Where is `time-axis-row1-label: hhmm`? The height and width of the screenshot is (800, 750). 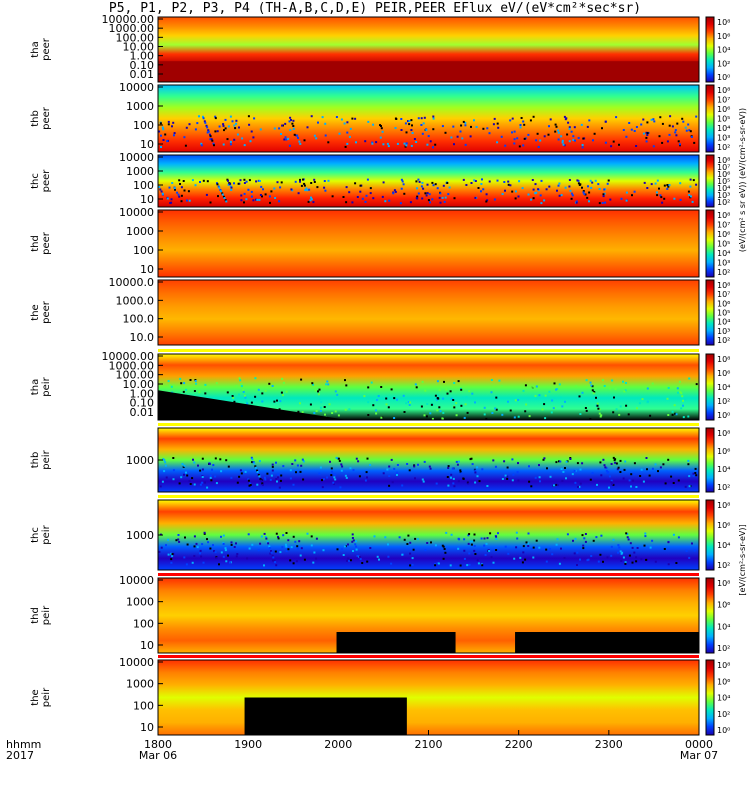 time-axis-row1-label: hhmm is located at coordinates (23, 744).